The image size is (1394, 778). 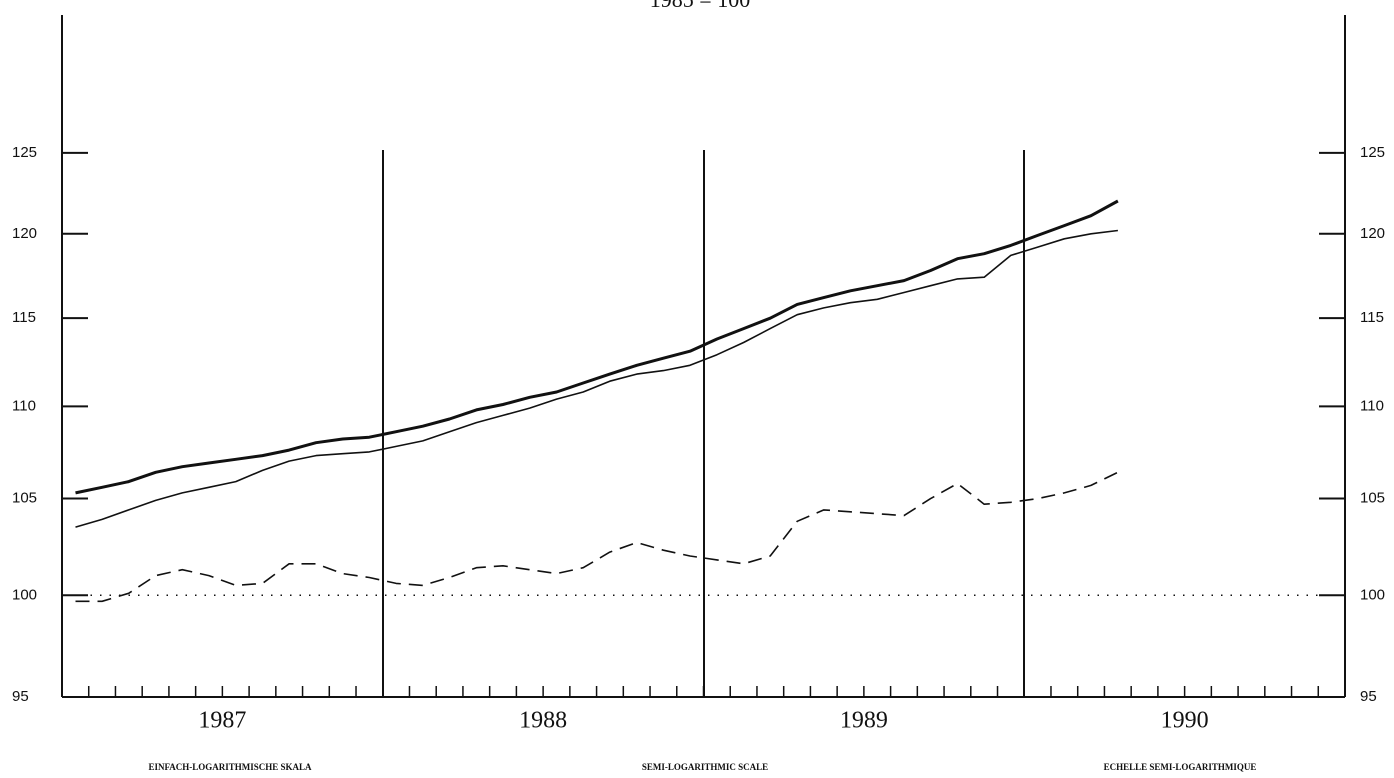 I want to click on footnote: SEMI-LOGARITHMIC SCALE, so click(x=705, y=767).